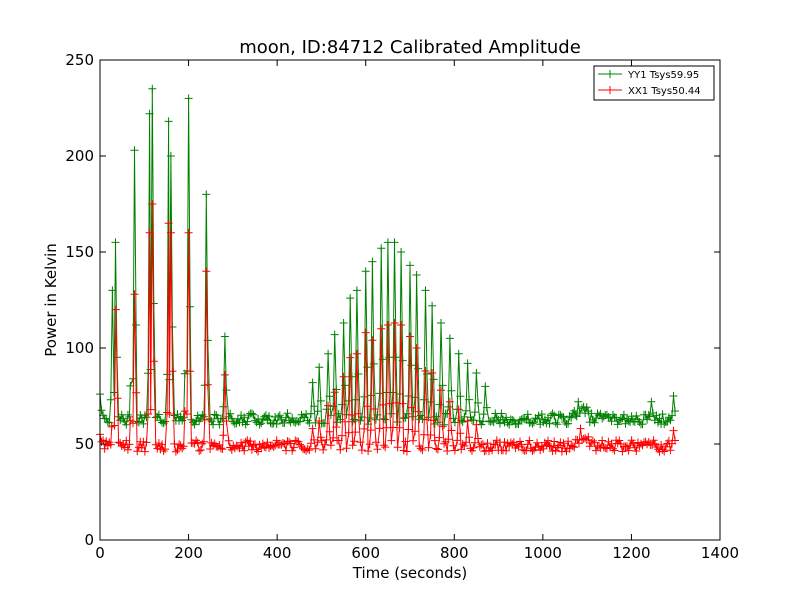 The image size is (800, 600). I want to click on x-tick-label: 400, so click(277, 553).